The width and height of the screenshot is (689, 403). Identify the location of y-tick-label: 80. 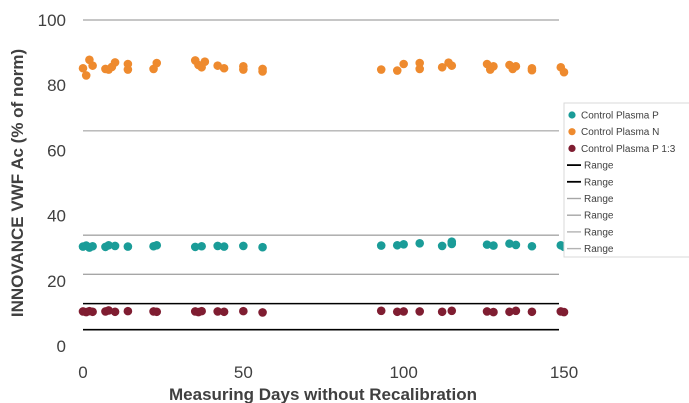
(56, 85).